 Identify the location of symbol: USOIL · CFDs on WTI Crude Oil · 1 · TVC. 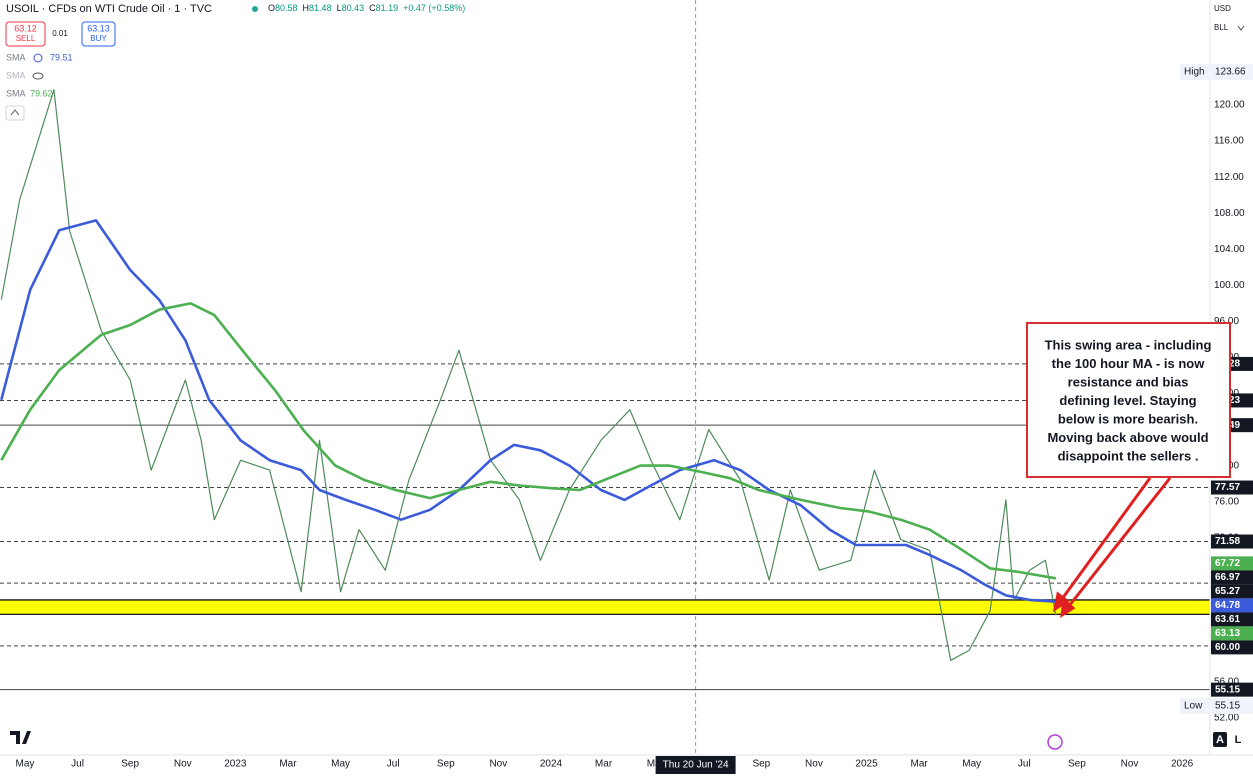
(109, 9).